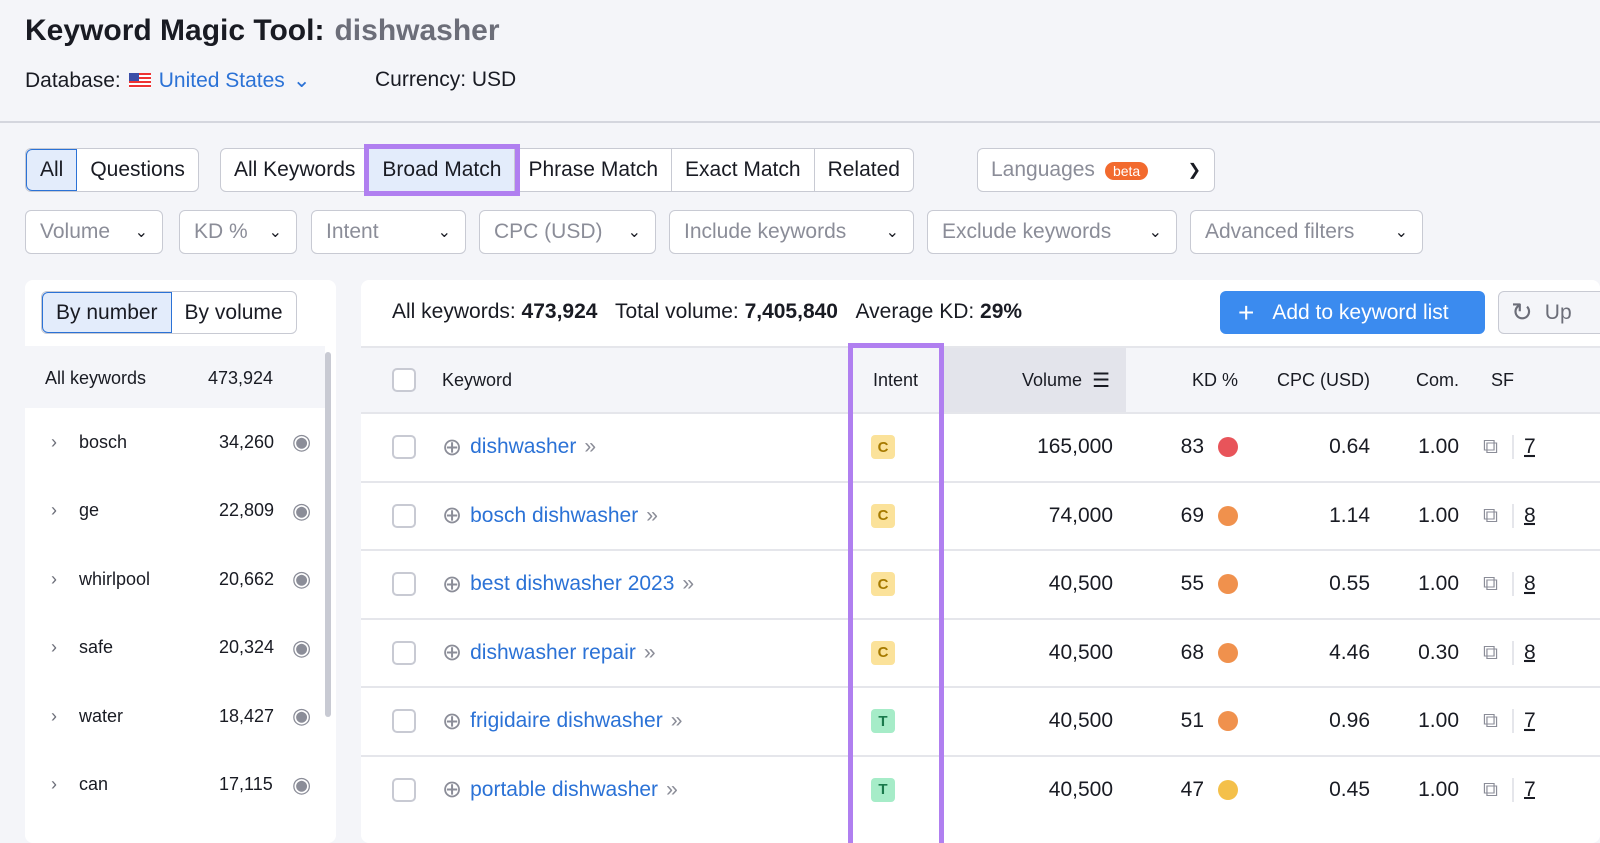 Image resolution: width=1600 pixels, height=843 pixels. I want to click on kd-value: 51, so click(1192, 720).